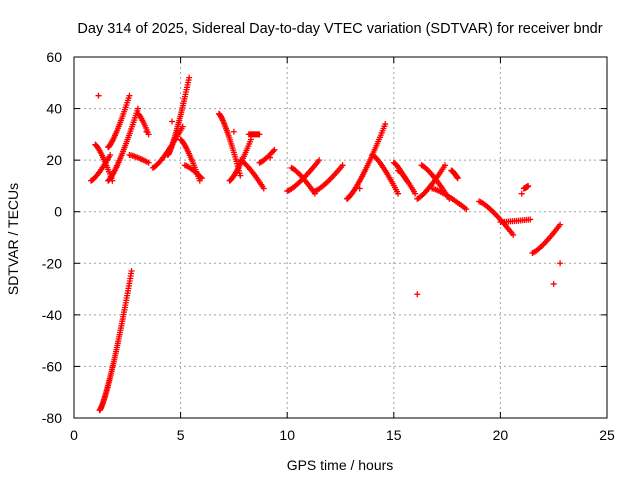 Image resolution: width=640 pixels, height=480 pixels. I want to click on y-tick-label: -80, so click(52, 418).